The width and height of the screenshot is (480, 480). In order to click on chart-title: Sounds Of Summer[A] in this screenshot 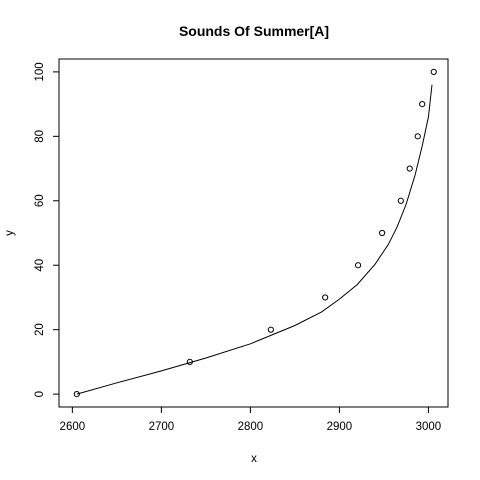, I will do `click(254, 31)`.